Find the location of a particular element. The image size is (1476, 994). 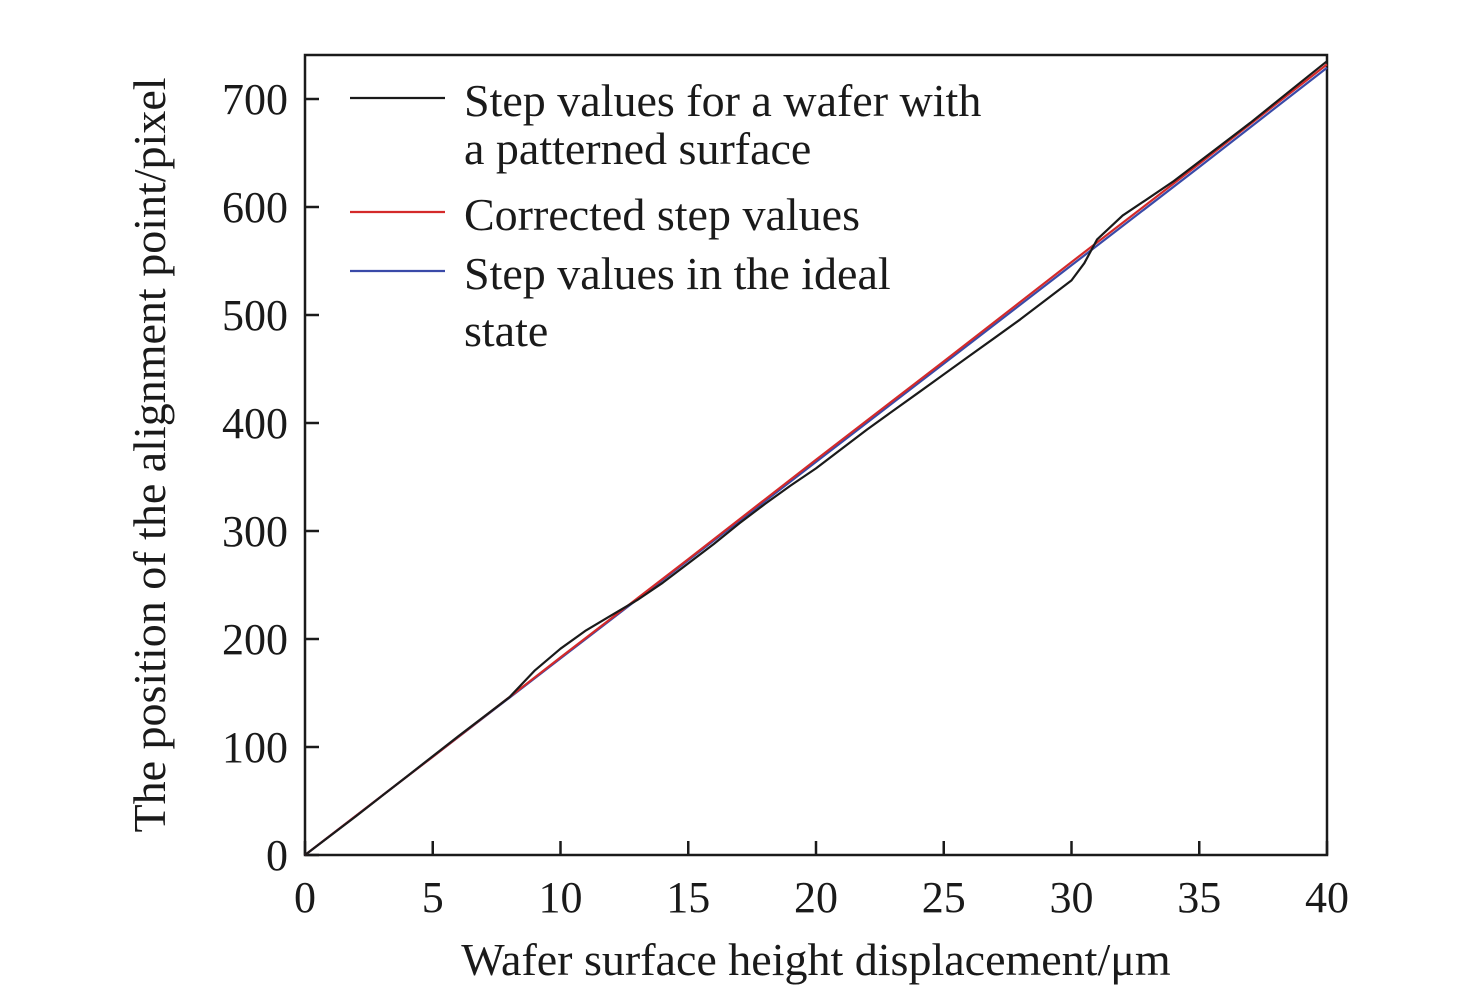

x-tick-label: 35 is located at coordinates (1199, 897).